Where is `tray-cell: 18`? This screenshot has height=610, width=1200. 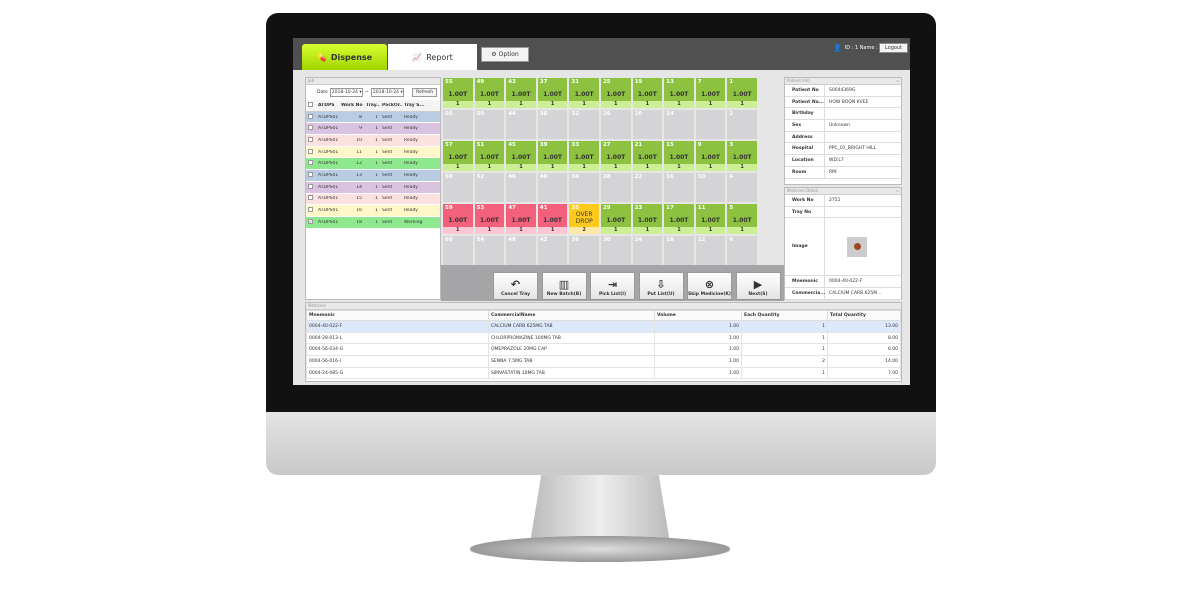
tray-cell: 18 is located at coordinates (679, 250).